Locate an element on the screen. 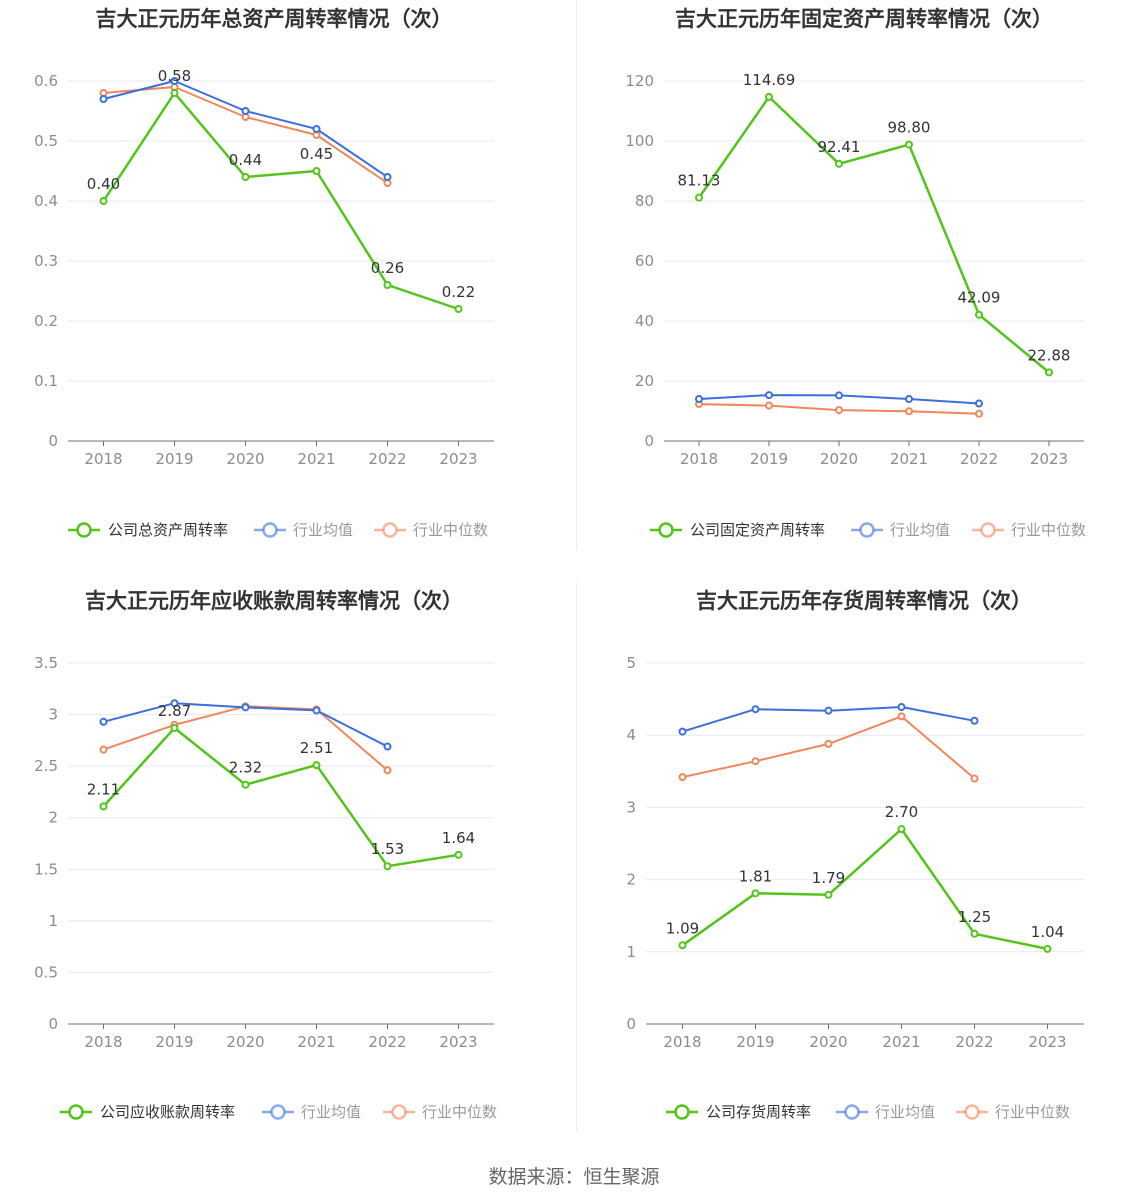 This screenshot has width=1148, height=1202. chart-title: 吉大正元历年应收账款周转率情况（次） is located at coordinates (274, 601).